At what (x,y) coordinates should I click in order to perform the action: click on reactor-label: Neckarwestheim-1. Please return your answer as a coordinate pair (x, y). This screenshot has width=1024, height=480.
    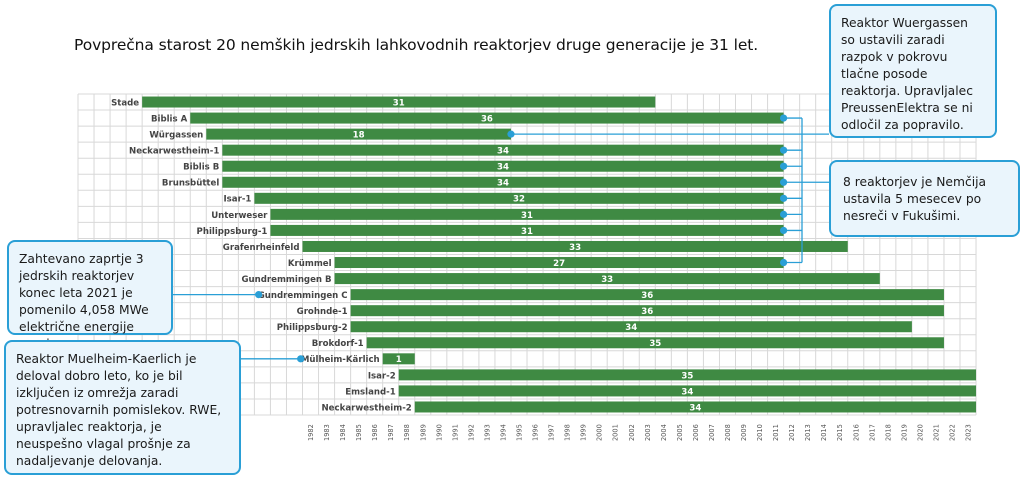
    Looking at the image, I should click on (174, 152).